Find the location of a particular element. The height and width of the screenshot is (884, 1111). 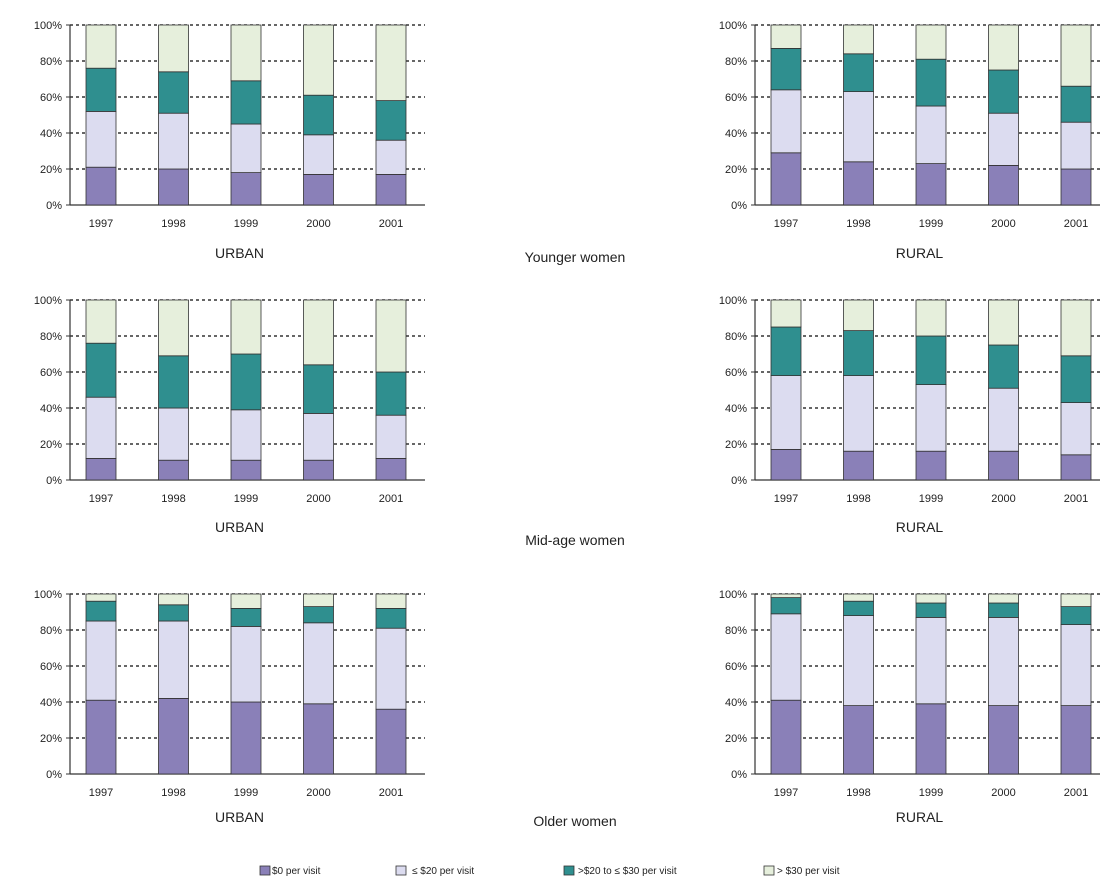

legend-item-over30: > $30 per visit is located at coordinates (801, 871).